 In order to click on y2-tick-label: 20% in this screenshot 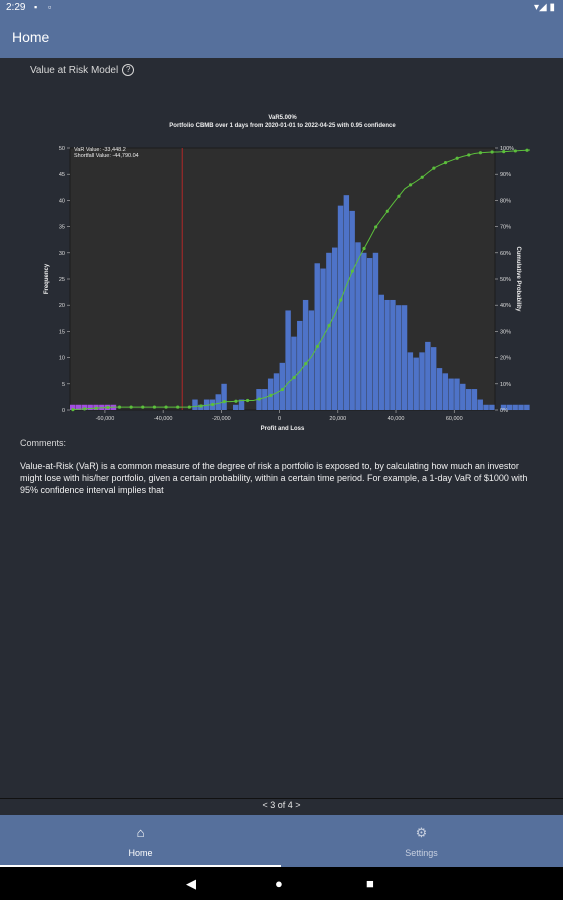, I will do `click(505, 359)`.